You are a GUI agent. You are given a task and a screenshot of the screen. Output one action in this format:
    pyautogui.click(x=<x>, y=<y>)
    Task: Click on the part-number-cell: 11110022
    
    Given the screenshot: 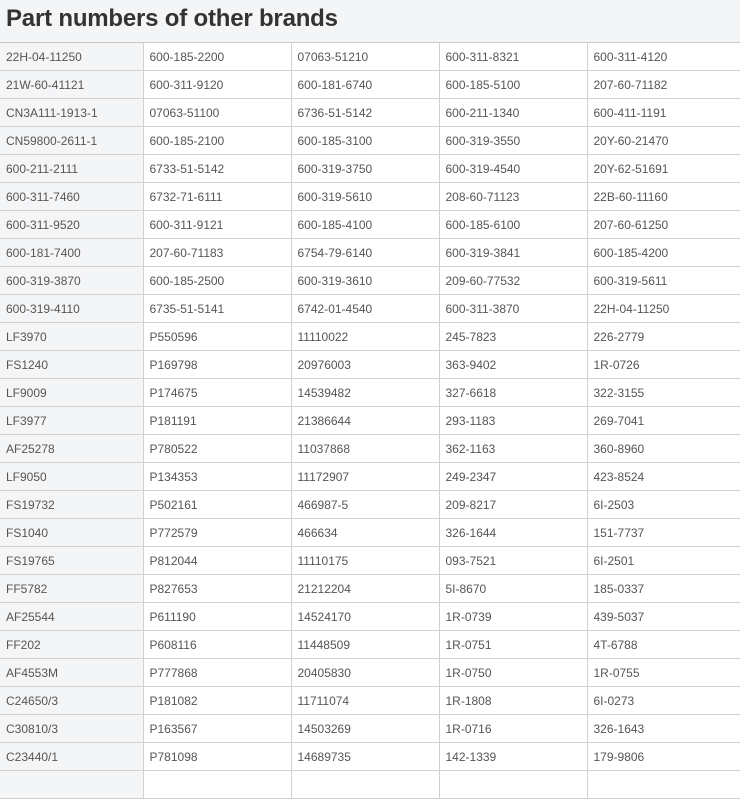 What is the action you would take?
    pyautogui.click(x=365, y=336)
    